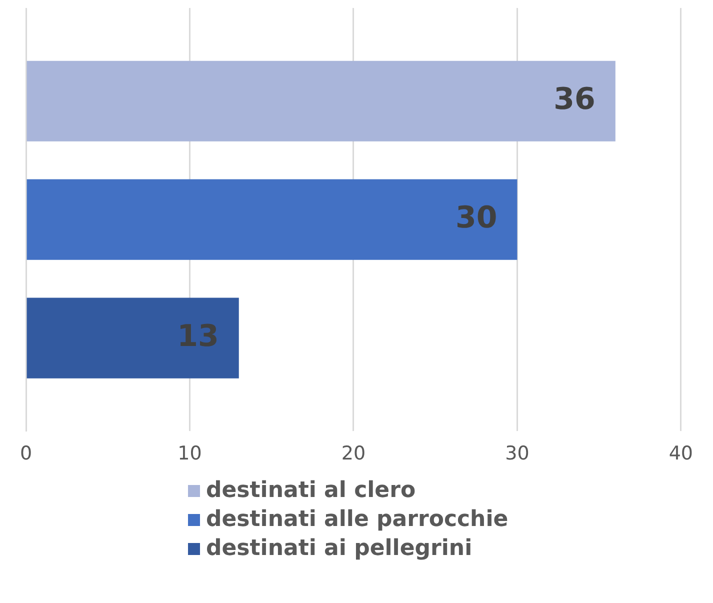  What do you see at coordinates (26, 453) in the screenshot?
I see `x-tick-label: 0` at bounding box center [26, 453].